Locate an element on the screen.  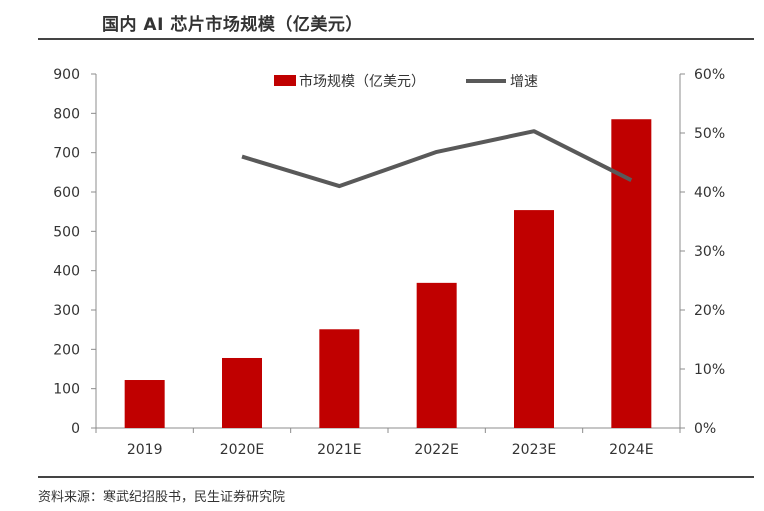
x-tick-label: 2023E is located at coordinates (534, 450).